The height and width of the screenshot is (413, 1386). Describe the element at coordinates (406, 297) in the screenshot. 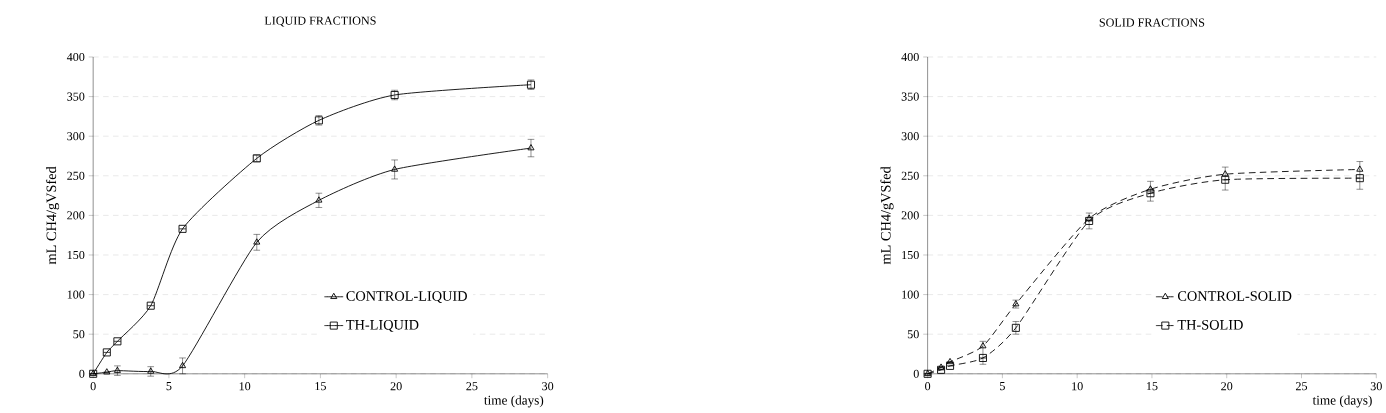

I see `legend-label: CONTROL-LIQUID` at that location.